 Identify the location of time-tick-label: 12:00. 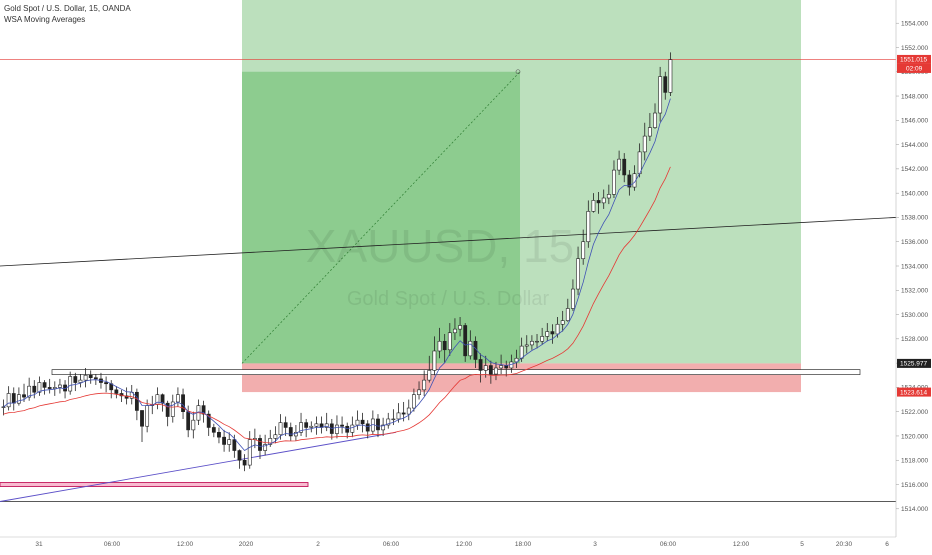
(464, 544).